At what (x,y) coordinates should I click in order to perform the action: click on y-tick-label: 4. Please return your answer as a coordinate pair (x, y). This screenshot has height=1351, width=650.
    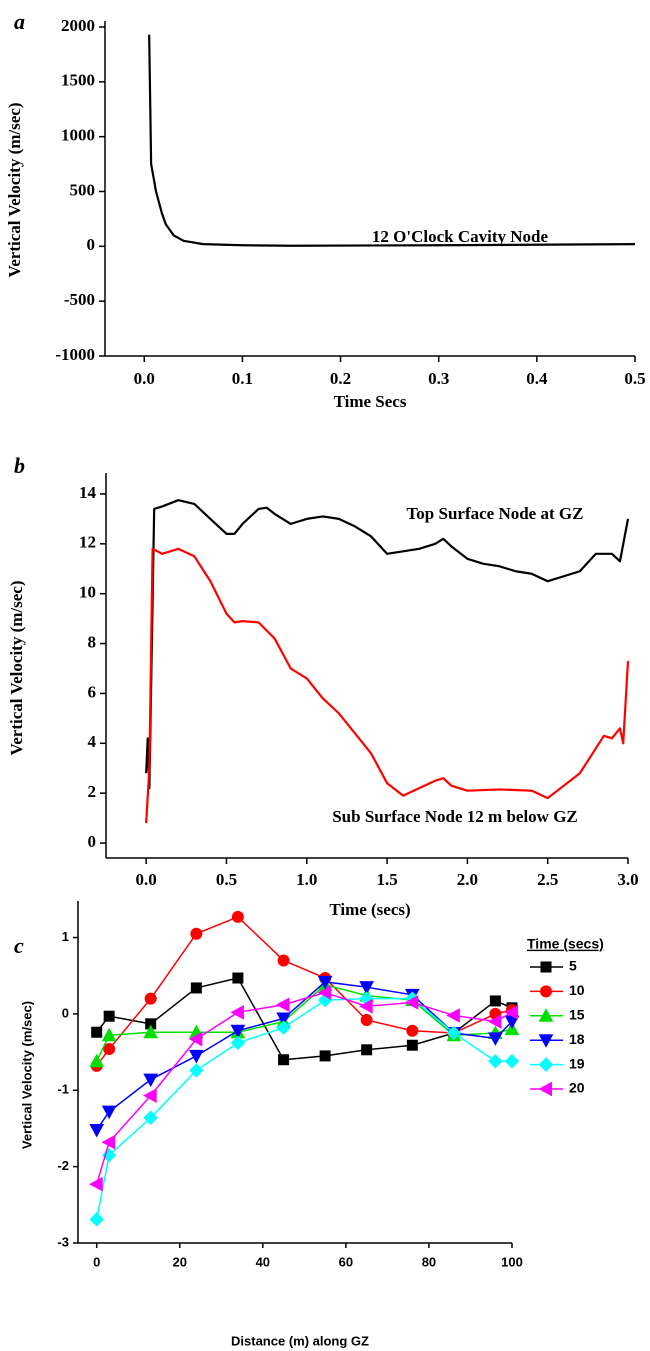
    Looking at the image, I should click on (92, 741).